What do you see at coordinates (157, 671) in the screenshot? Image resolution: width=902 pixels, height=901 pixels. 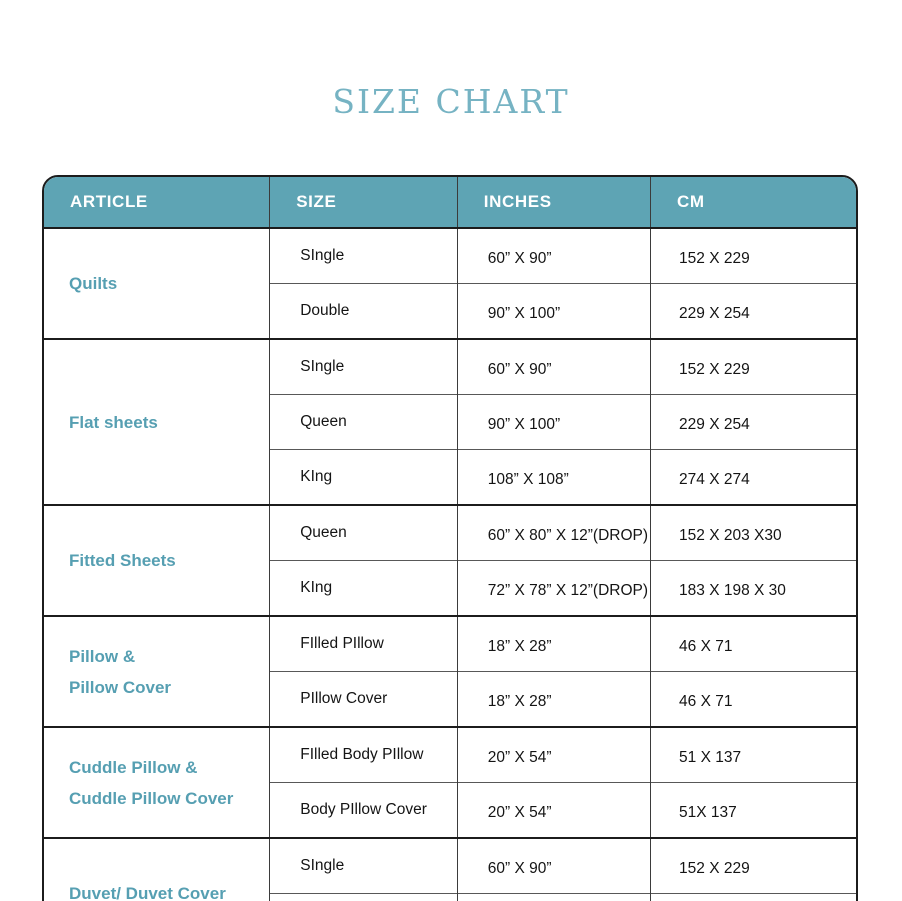 I see `article-cell-pillow: Pillow & Pillow Cover` at bounding box center [157, 671].